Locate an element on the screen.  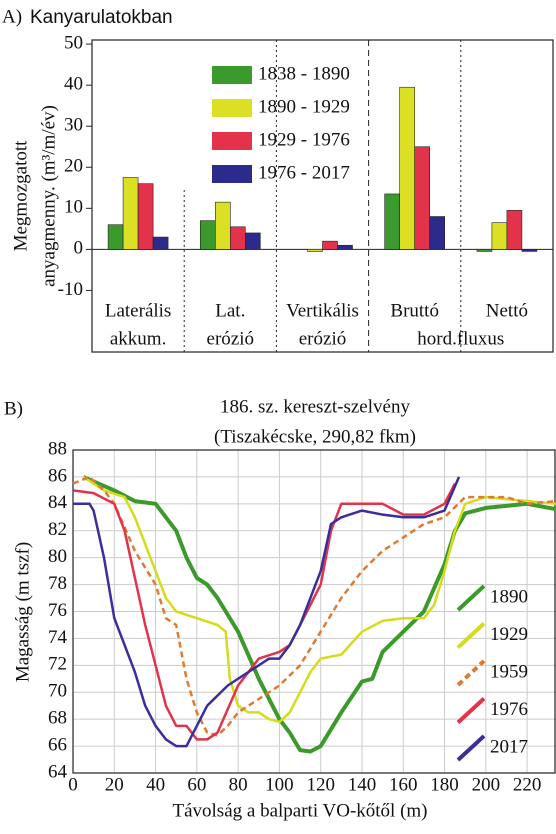
legend-label: 1929 is located at coordinates (509, 634).